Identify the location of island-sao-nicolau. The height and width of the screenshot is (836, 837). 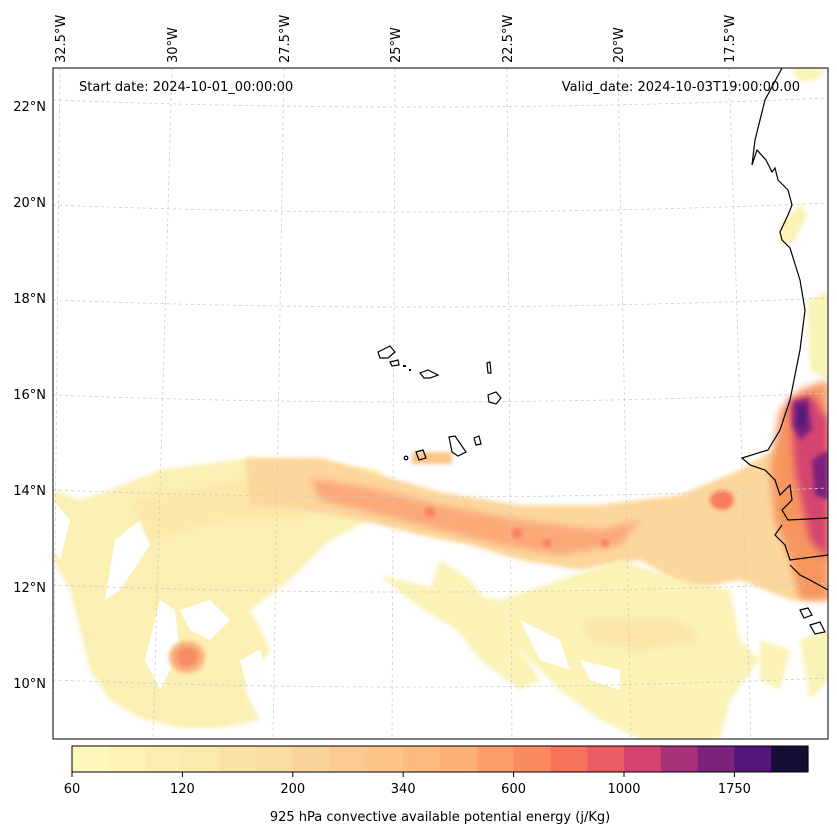
(429, 374).